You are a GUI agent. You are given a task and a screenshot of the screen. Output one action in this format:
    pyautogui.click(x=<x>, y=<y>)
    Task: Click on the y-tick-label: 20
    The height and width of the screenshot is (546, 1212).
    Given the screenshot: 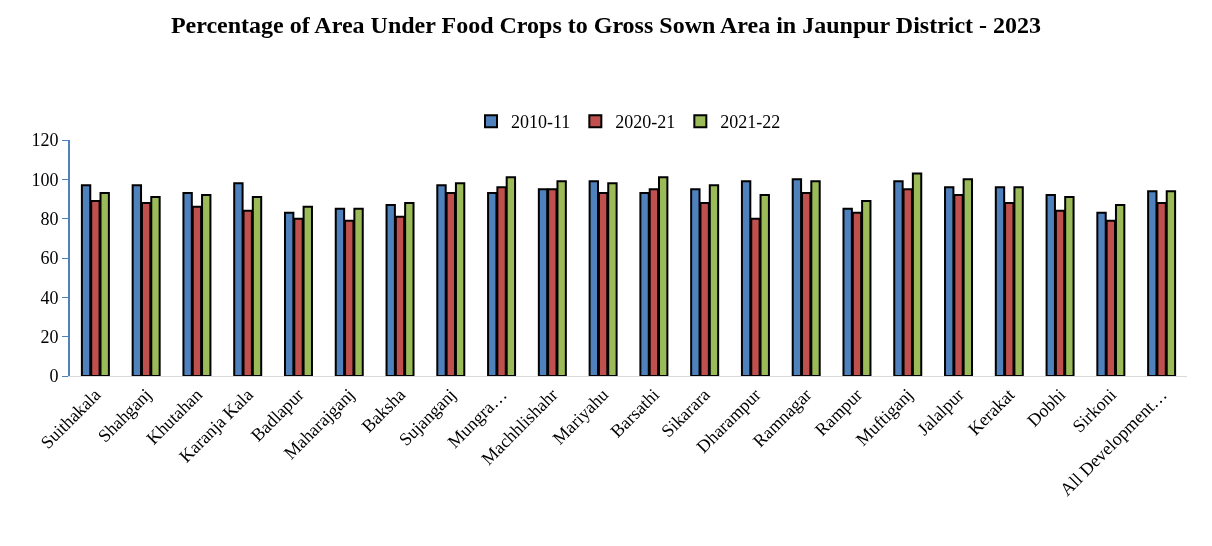 What is the action you would take?
    pyautogui.click(x=49, y=336)
    